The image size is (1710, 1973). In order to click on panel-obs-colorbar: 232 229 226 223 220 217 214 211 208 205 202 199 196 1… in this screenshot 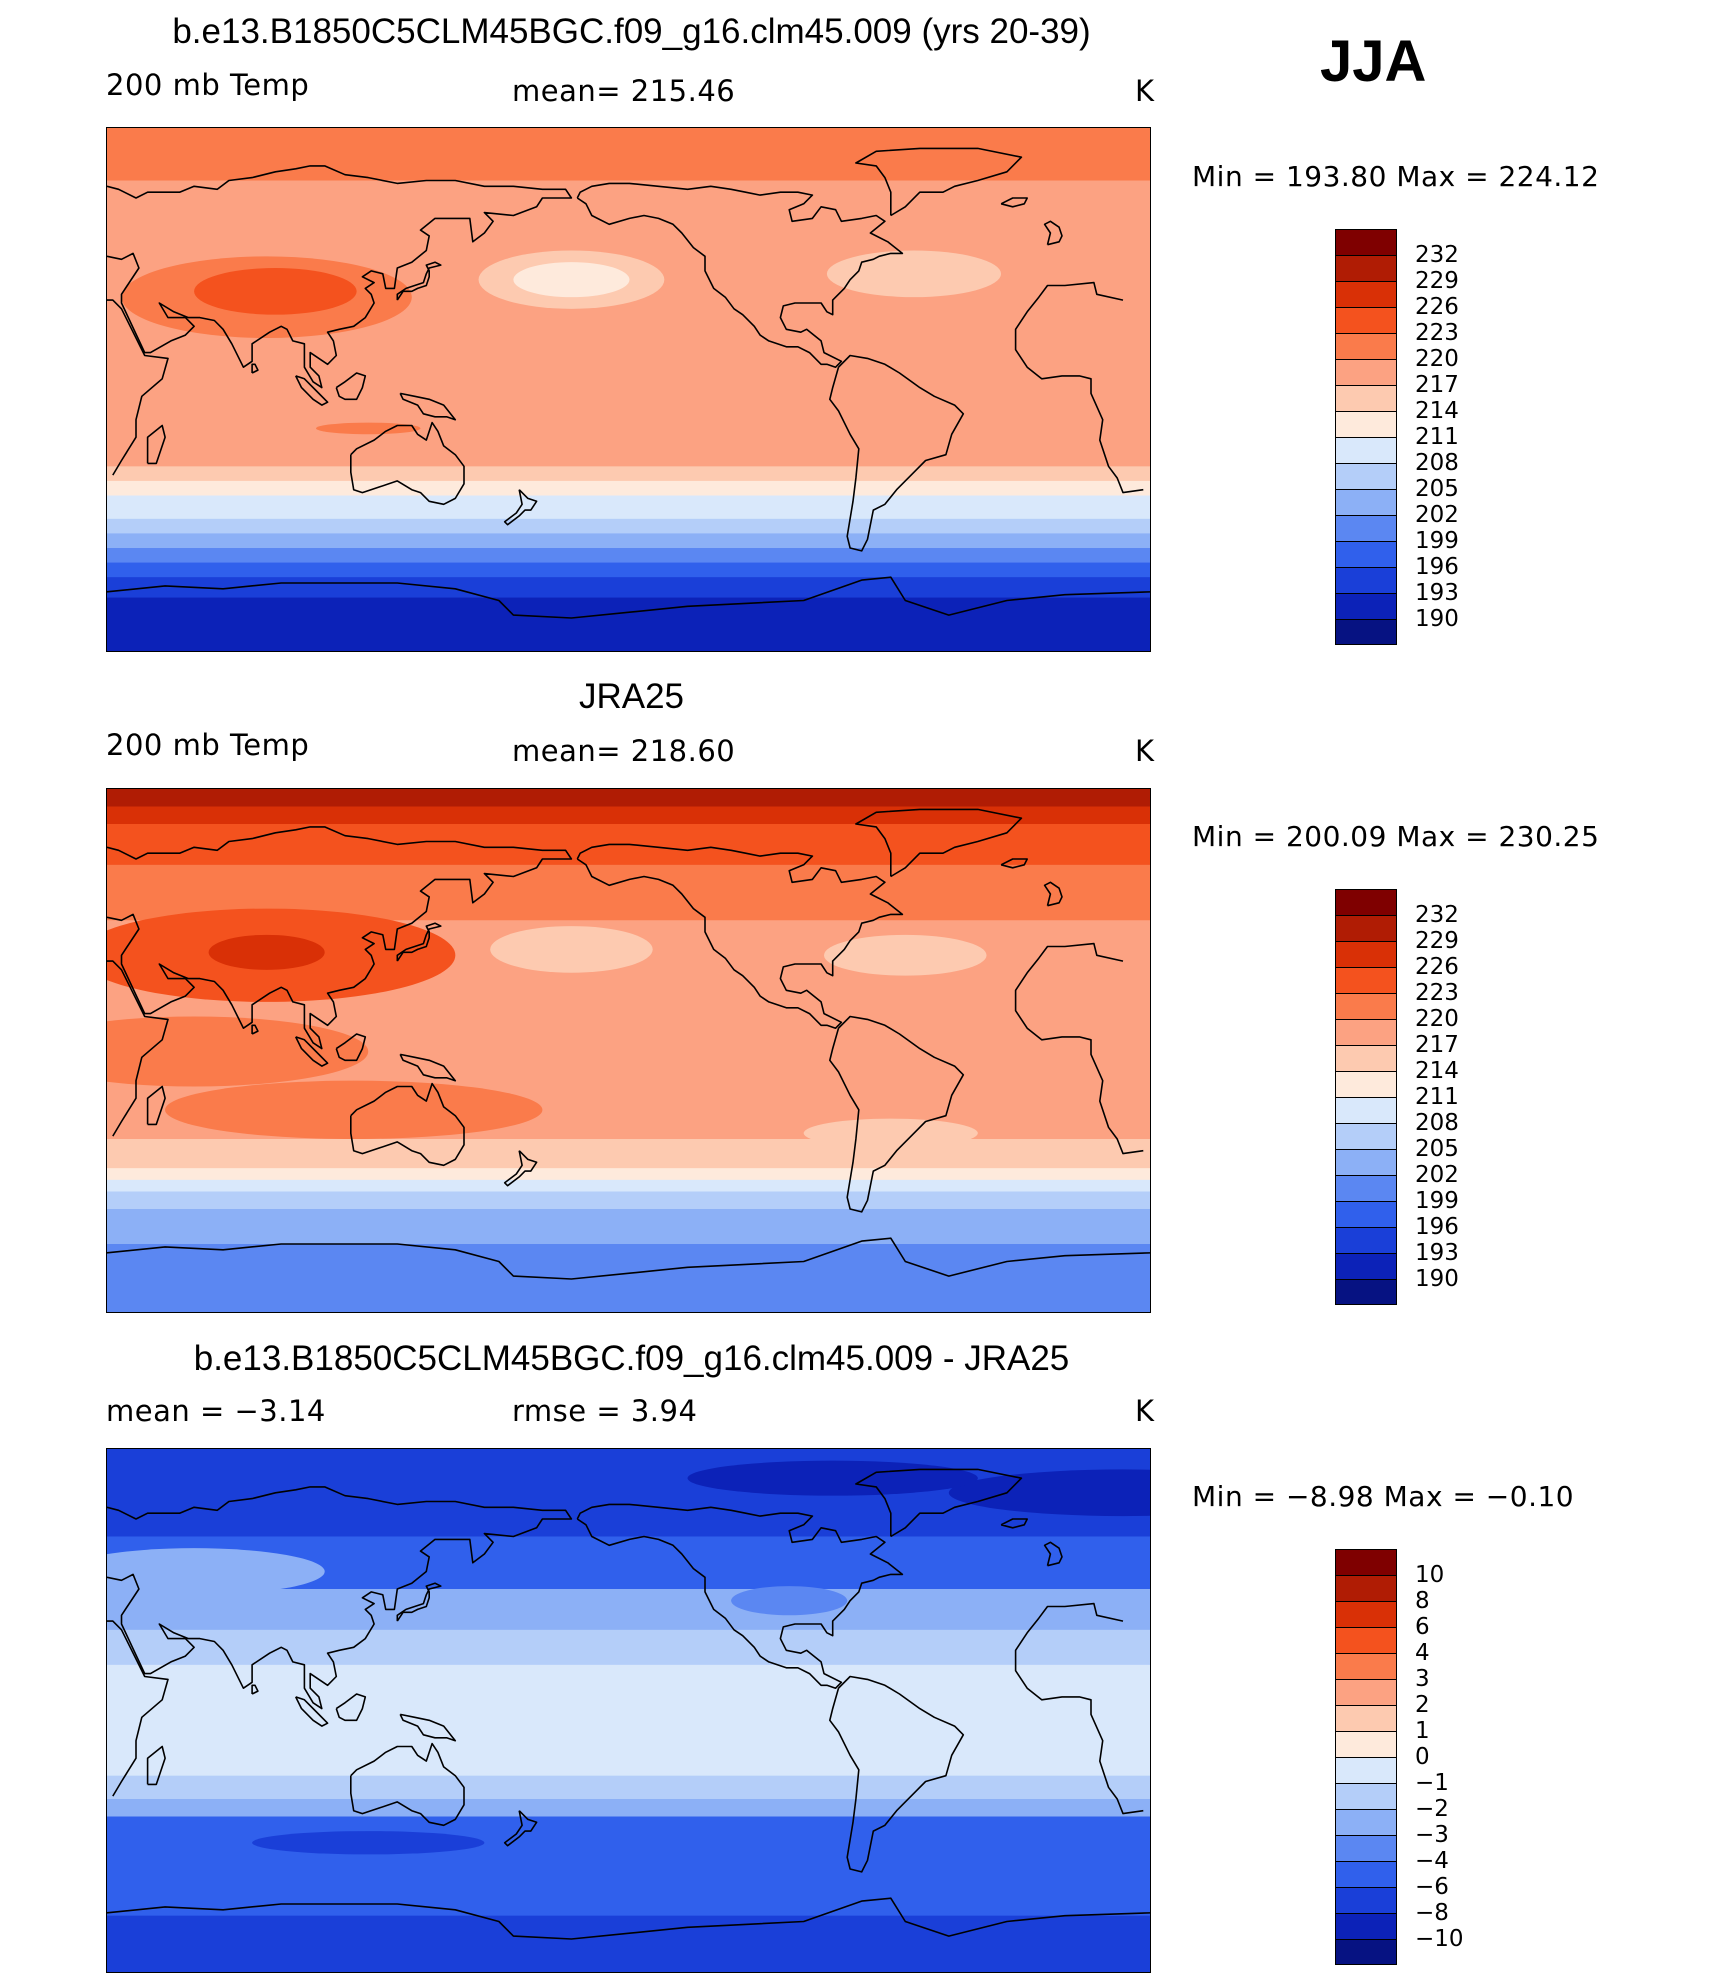, I will do `click(1397, 1097)`.